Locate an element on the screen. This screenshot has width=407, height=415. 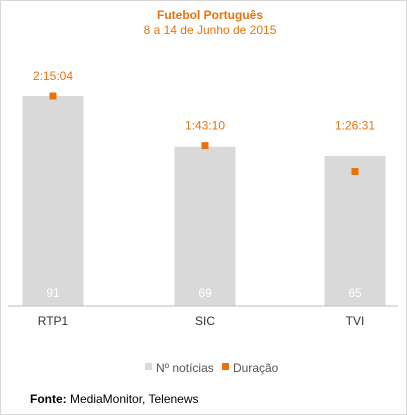
source-text: MediaMonitor, Telenews is located at coordinates (134, 399).